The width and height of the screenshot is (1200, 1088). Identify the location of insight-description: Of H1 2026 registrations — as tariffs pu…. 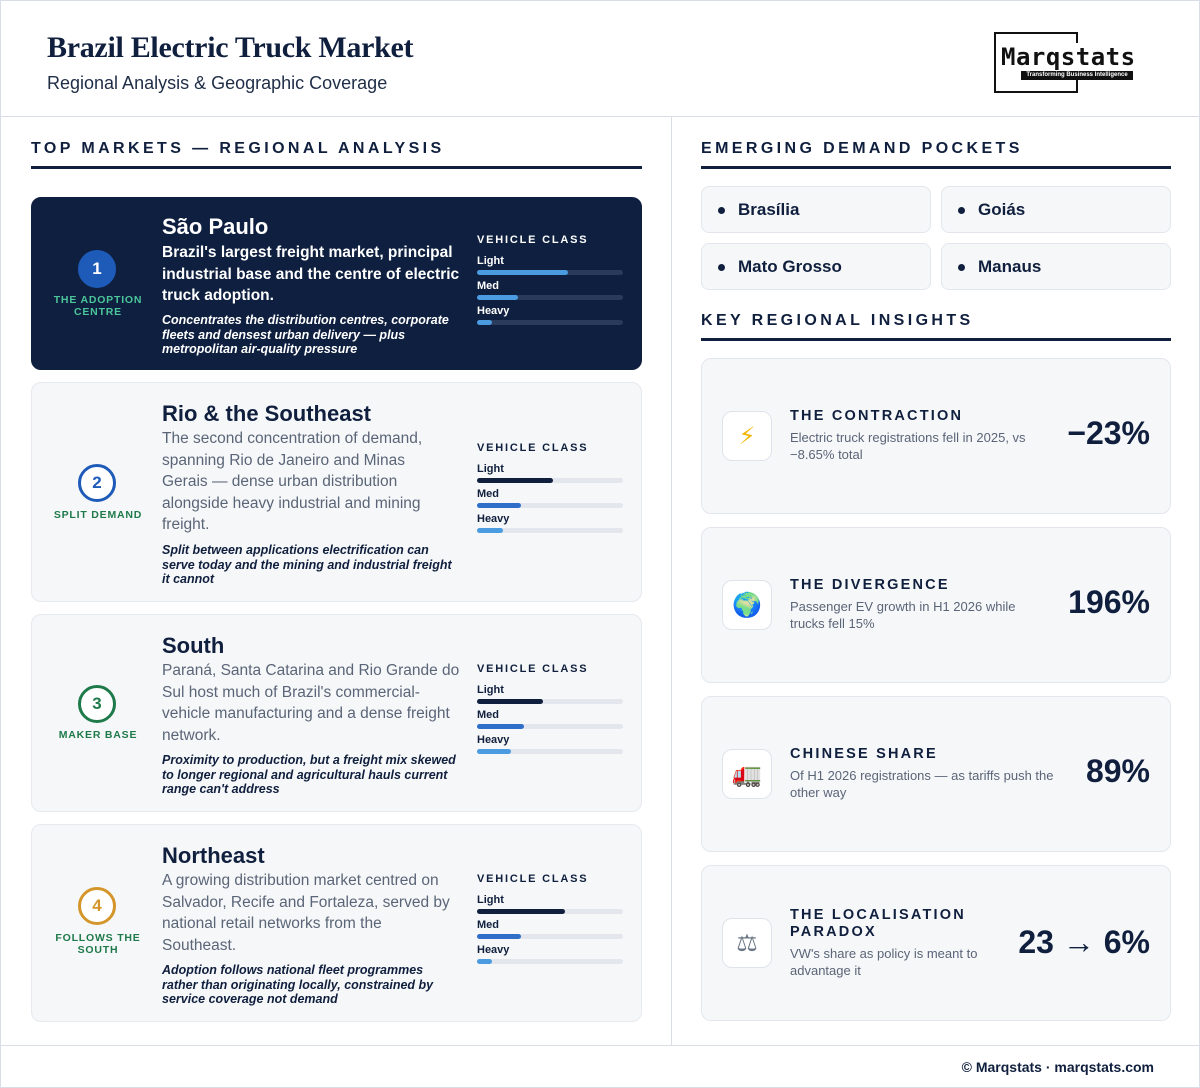
(922, 784).